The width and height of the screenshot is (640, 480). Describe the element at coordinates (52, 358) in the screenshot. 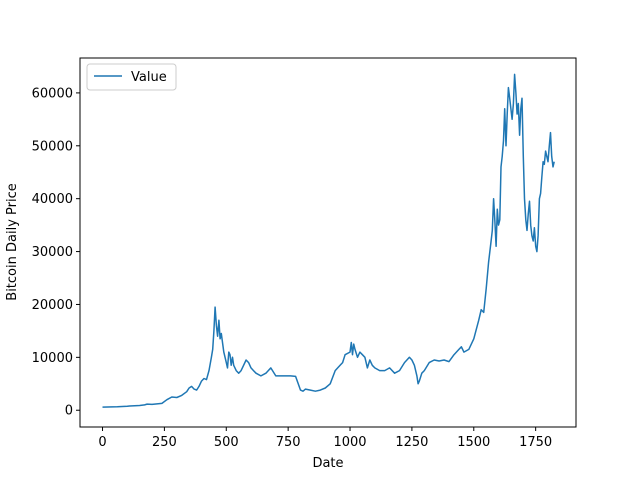

I see `y-tick-label: 10000` at that location.